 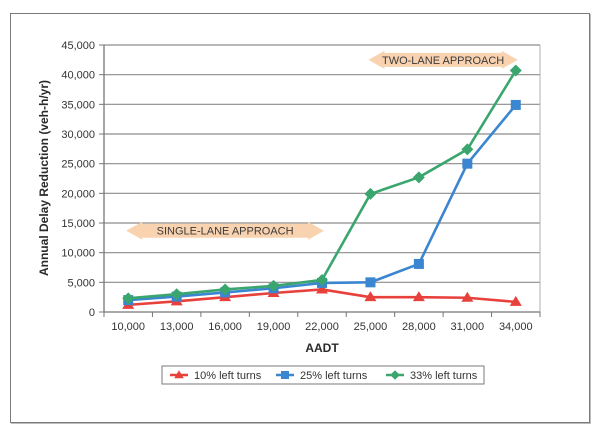 I want to click on annotation-label: SINGLE-LANE APPROACH, so click(x=225, y=232).